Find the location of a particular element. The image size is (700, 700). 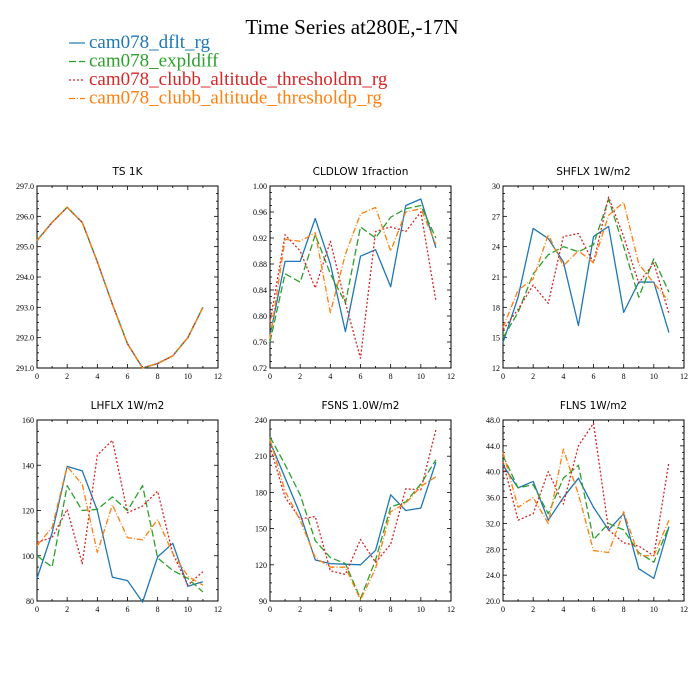

y-tick-label: 150 is located at coordinates (261, 529).